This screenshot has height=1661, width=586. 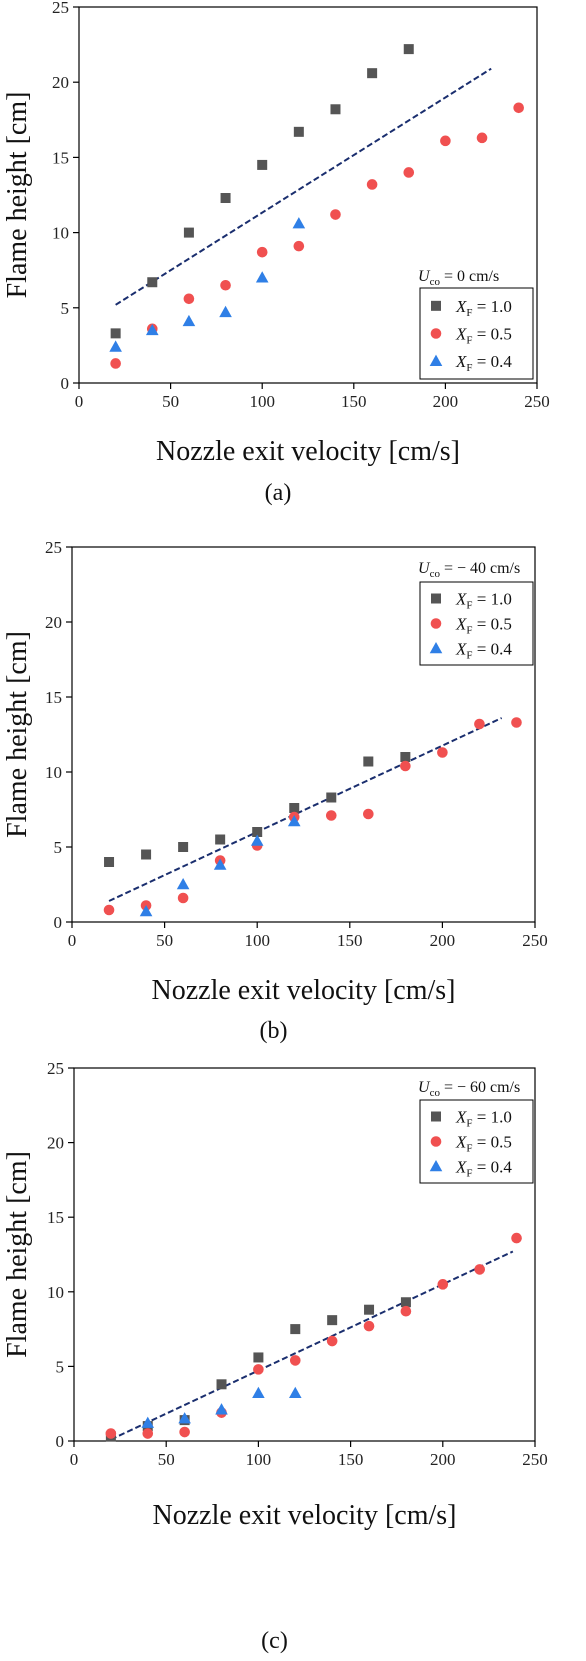 I want to click on condition-label: Uco = 0 cm/s, so click(x=458, y=278).